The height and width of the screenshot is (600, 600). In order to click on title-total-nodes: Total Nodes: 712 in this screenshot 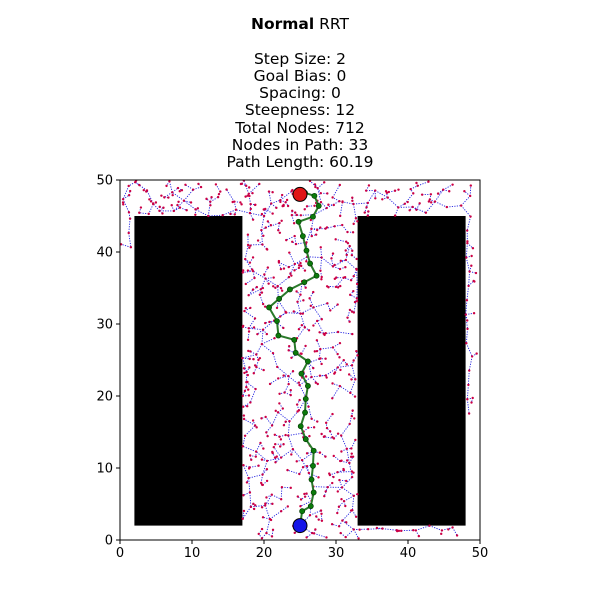, I will do `click(300, 127)`.